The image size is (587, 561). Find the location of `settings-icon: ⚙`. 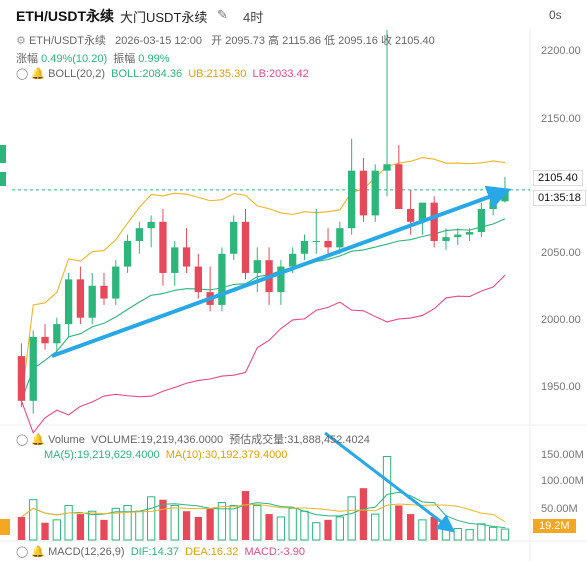

settings-icon: ⚙ is located at coordinates (21, 41).